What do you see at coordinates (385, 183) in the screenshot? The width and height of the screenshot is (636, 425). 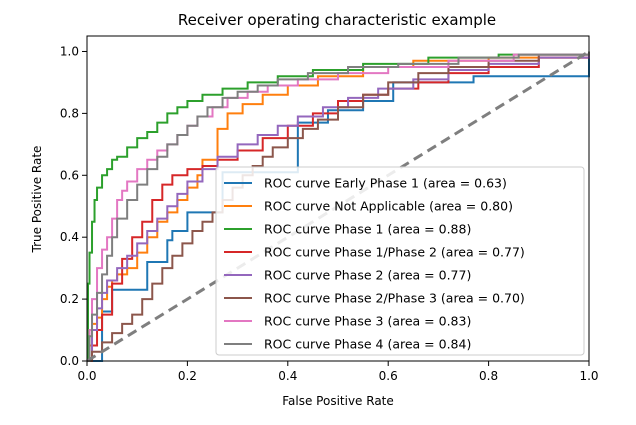 I see `legend-label: ROC curve Early Phase 1 (area = 0.63)` at bounding box center [385, 183].